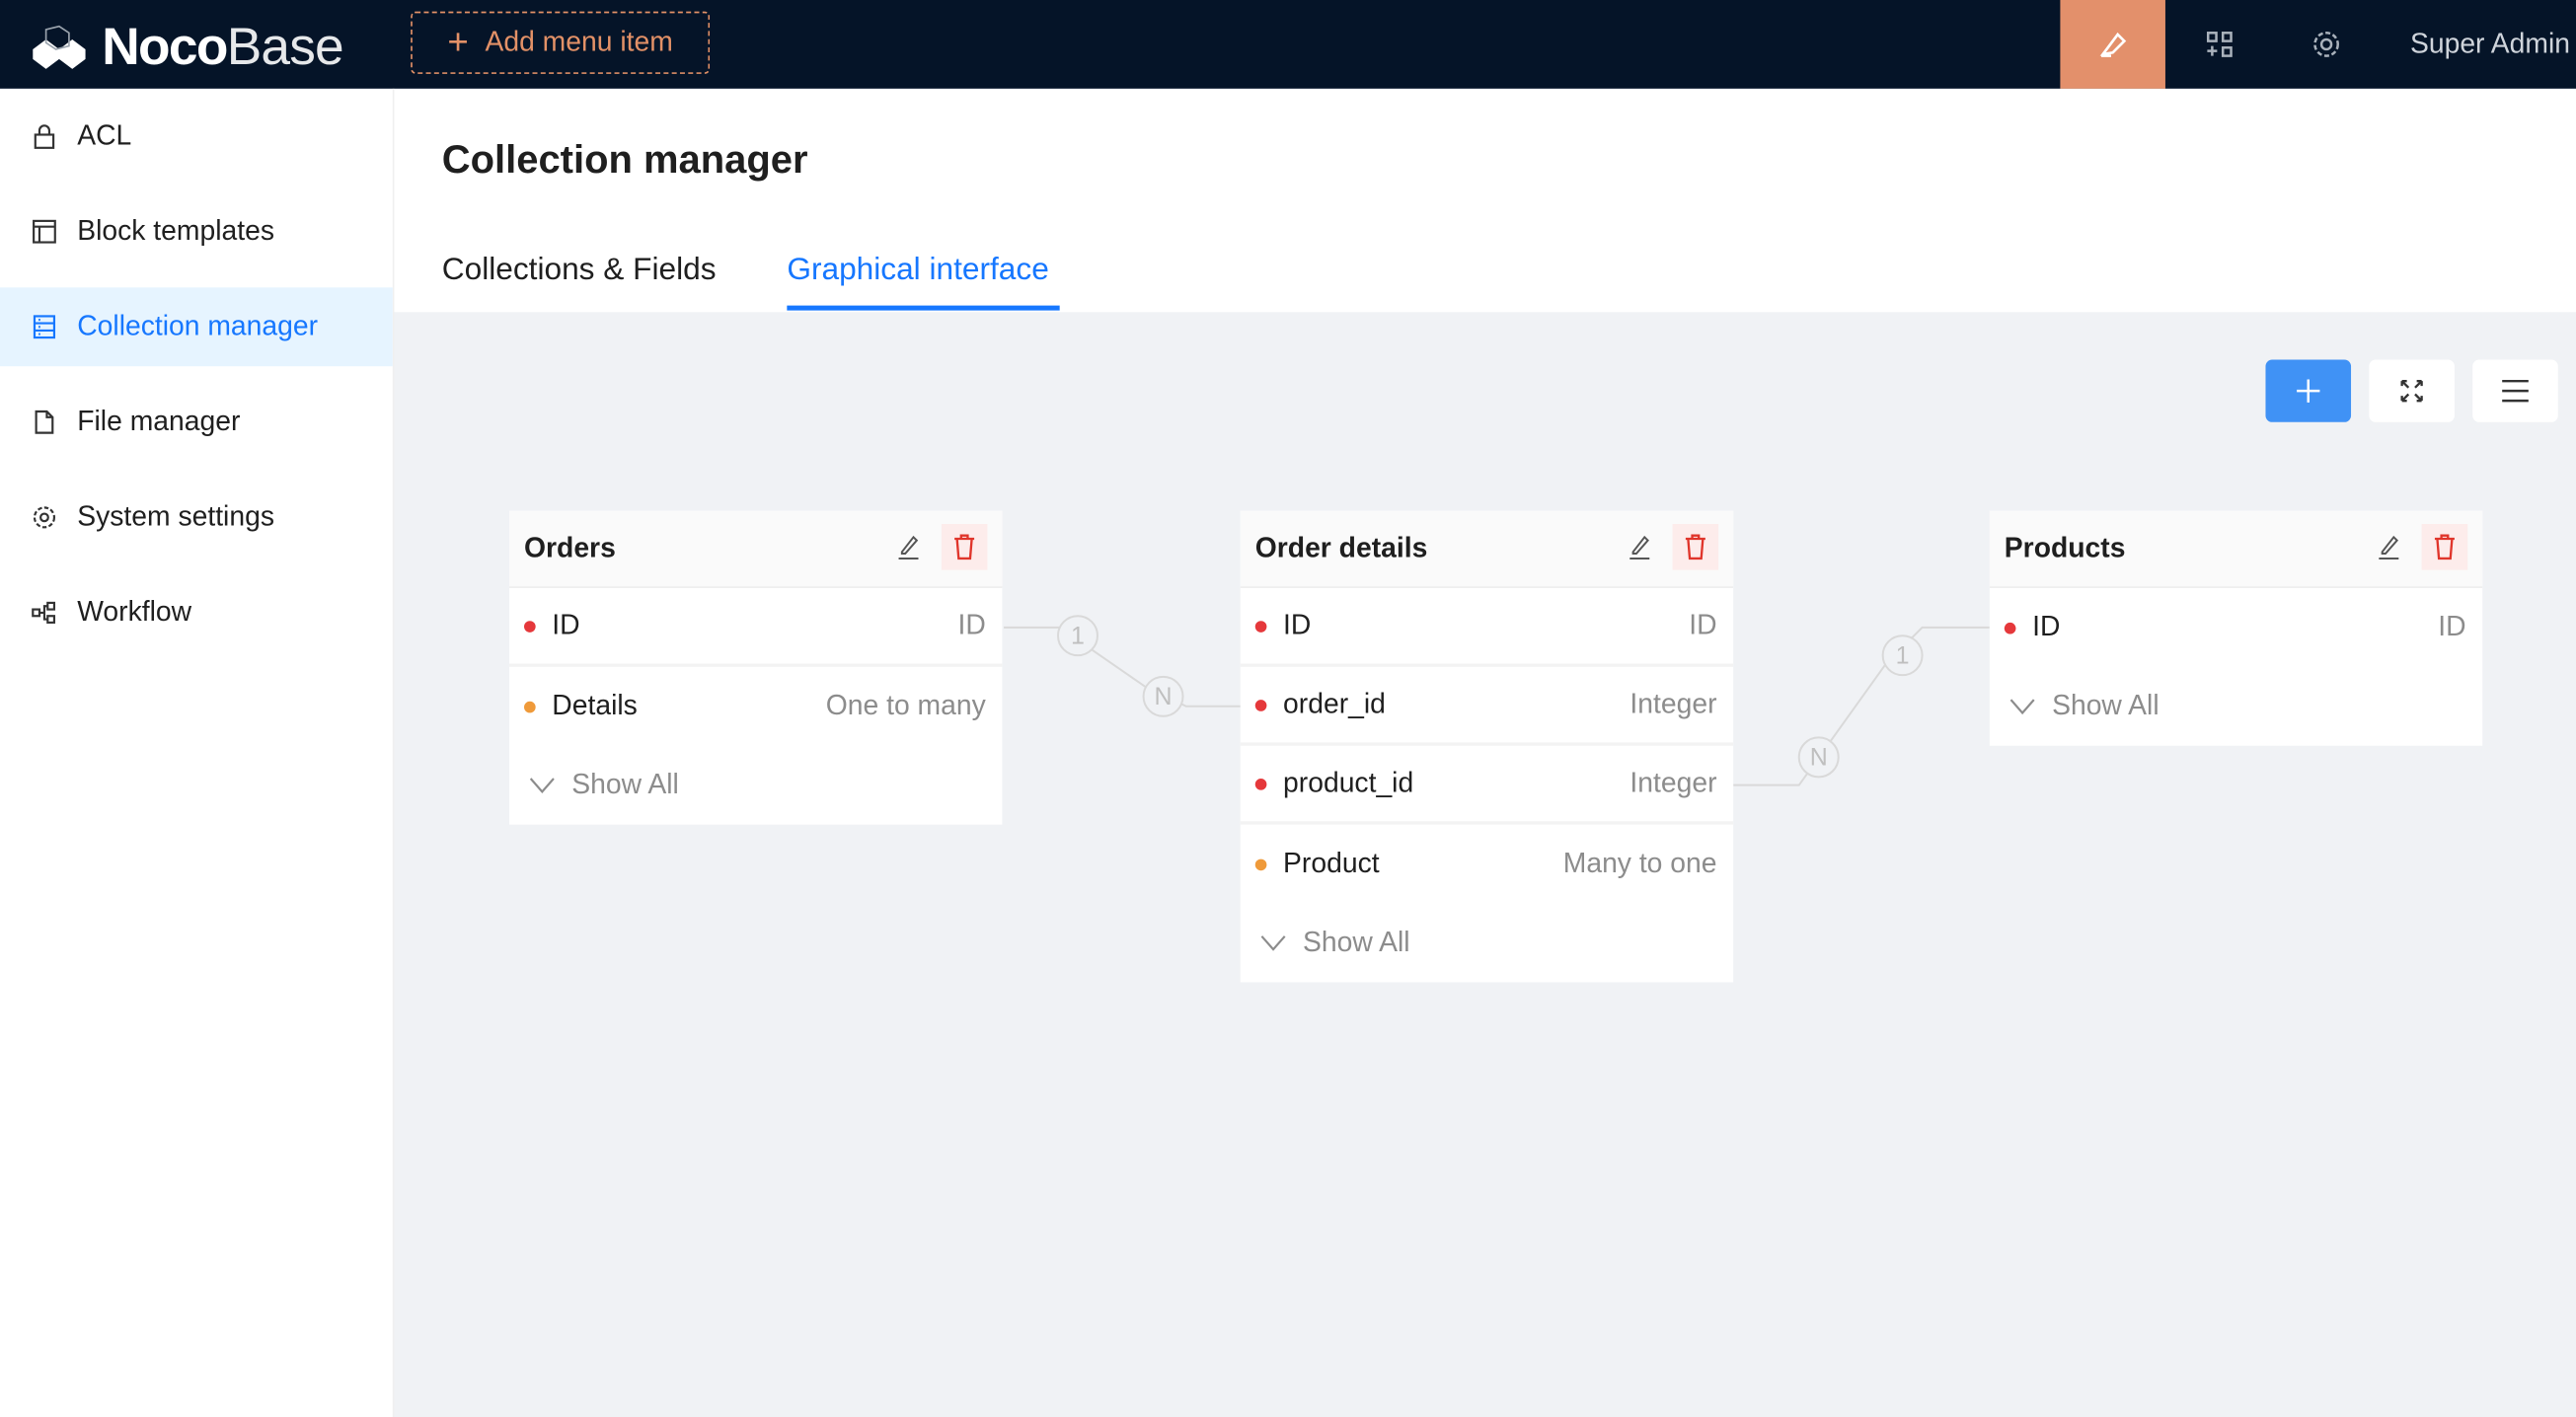 Image resolution: width=2576 pixels, height=1417 pixels. What do you see at coordinates (905, 705) in the screenshot?
I see `field-type: One to many` at bounding box center [905, 705].